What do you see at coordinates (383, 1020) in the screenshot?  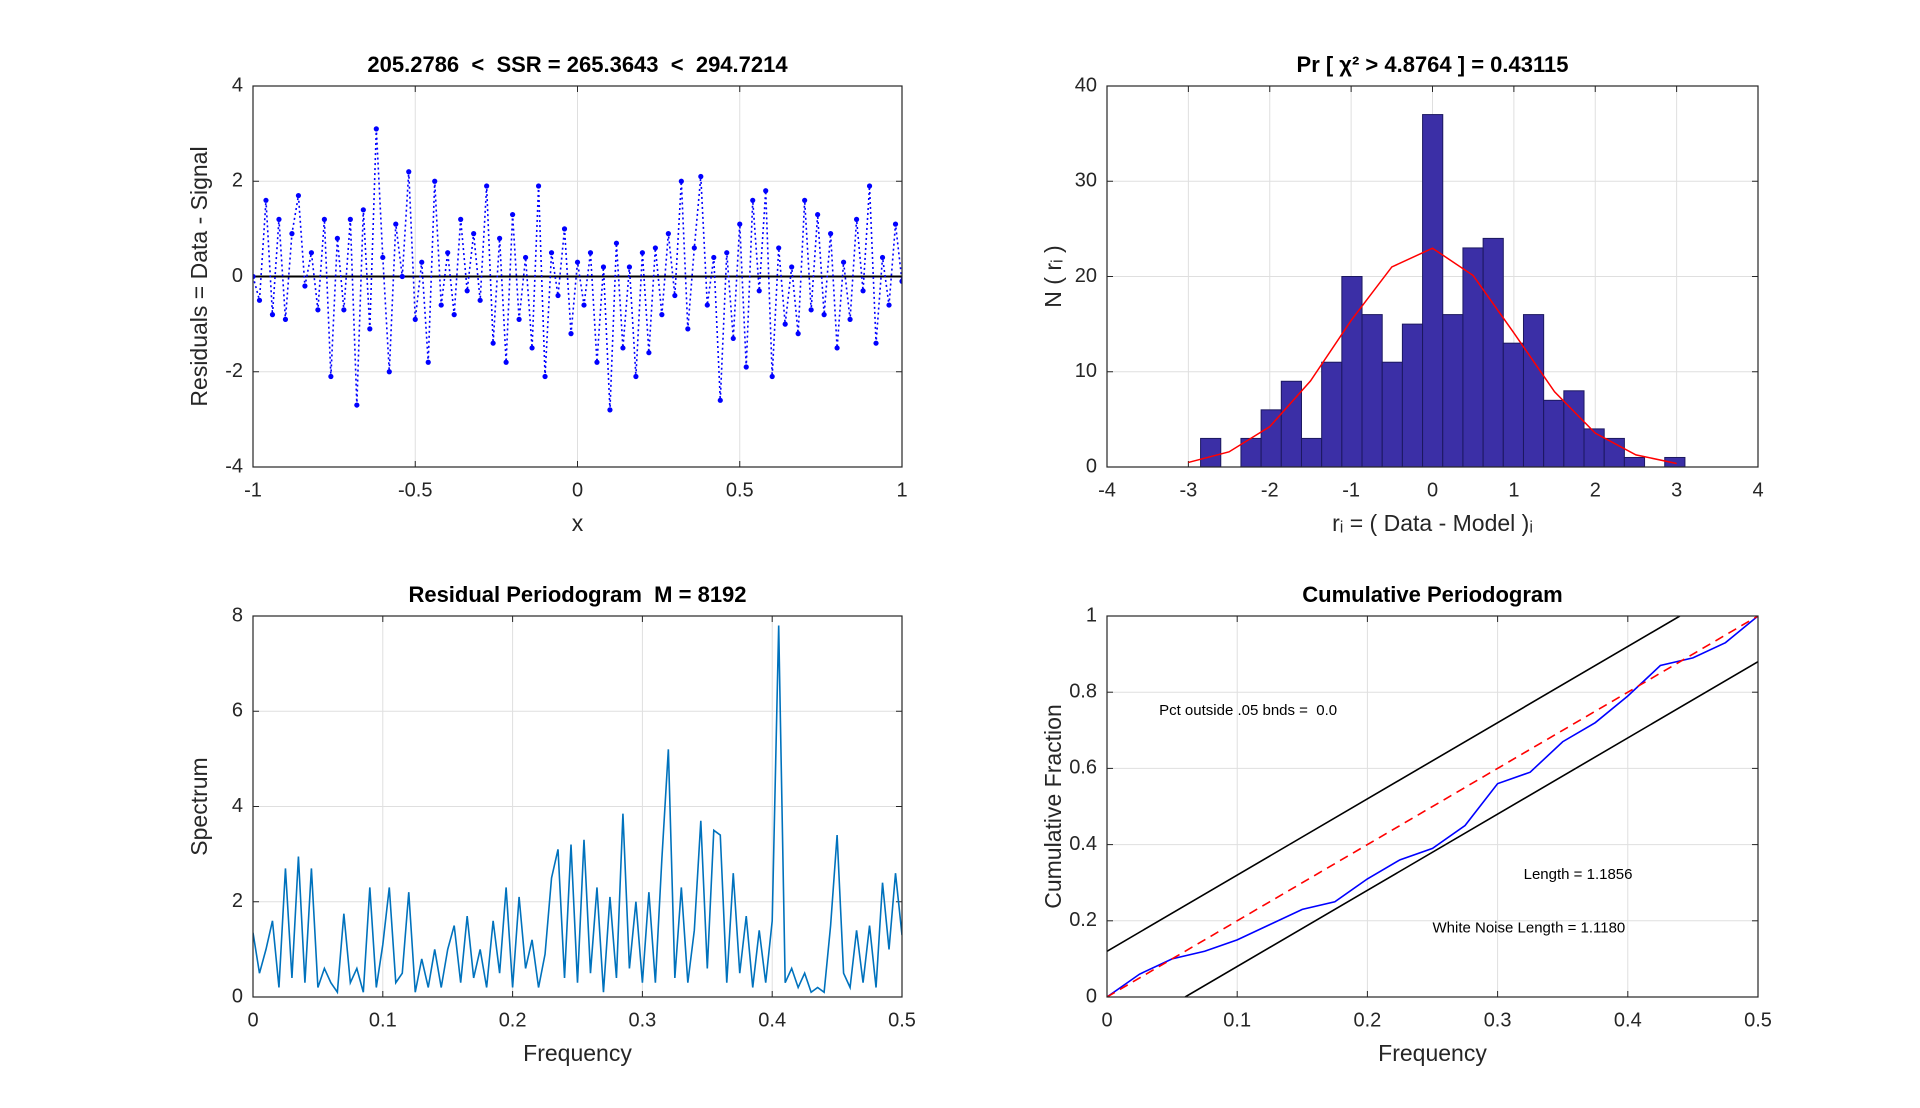 I see `x-tick-label: 0.1` at bounding box center [383, 1020].